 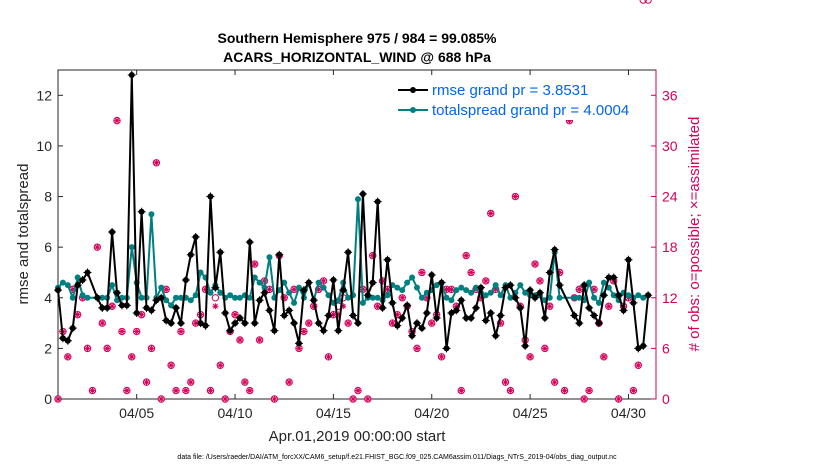 I want to click on x-axis-label: Apr.01,2019 00:00:00 start, so click(x=358, y=436).